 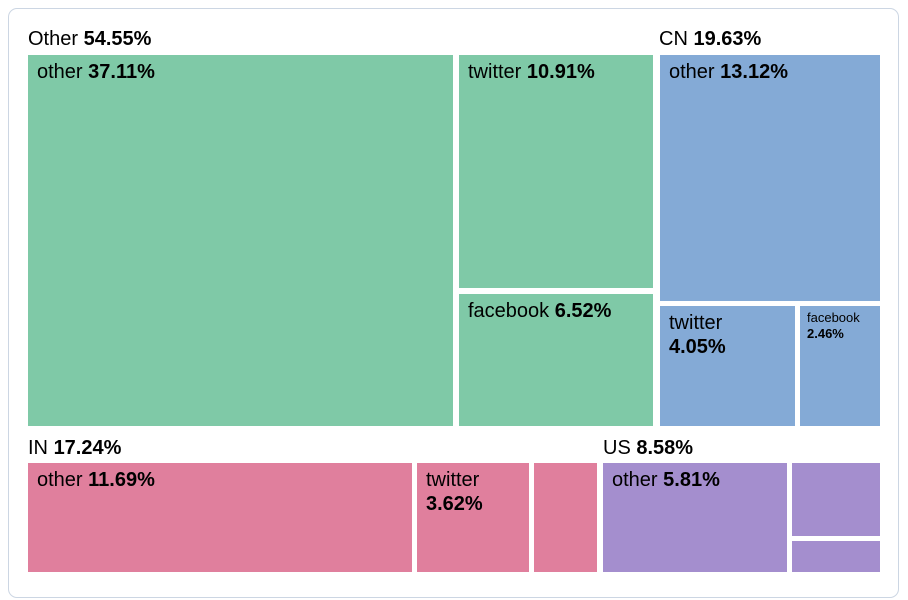 What do you see at coordinates (691, 480) in the screenshot?
I see `cell-value: 5.81%` at bounding box center [691, 480].